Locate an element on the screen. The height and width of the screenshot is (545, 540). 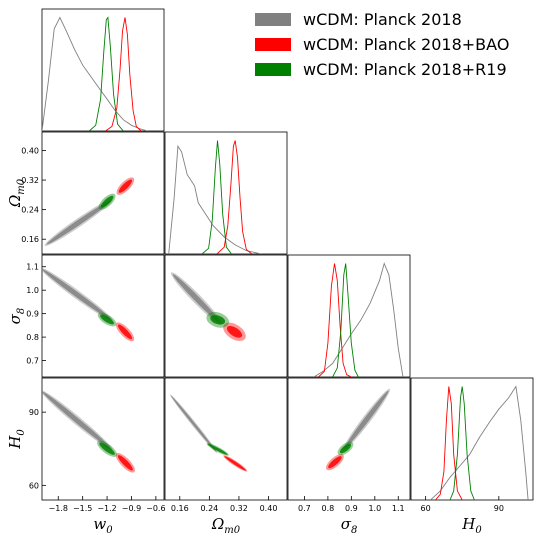
y-tick-label: 1.1 is located at coordinates (32, 267).